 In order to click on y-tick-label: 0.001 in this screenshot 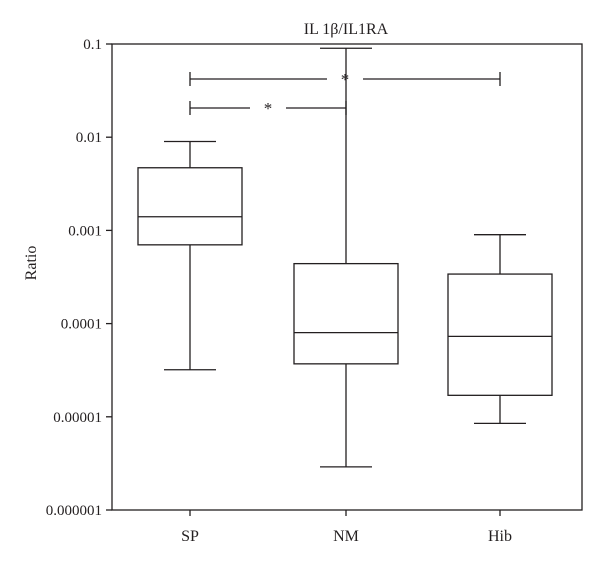, I will do `click(85, 231)`.